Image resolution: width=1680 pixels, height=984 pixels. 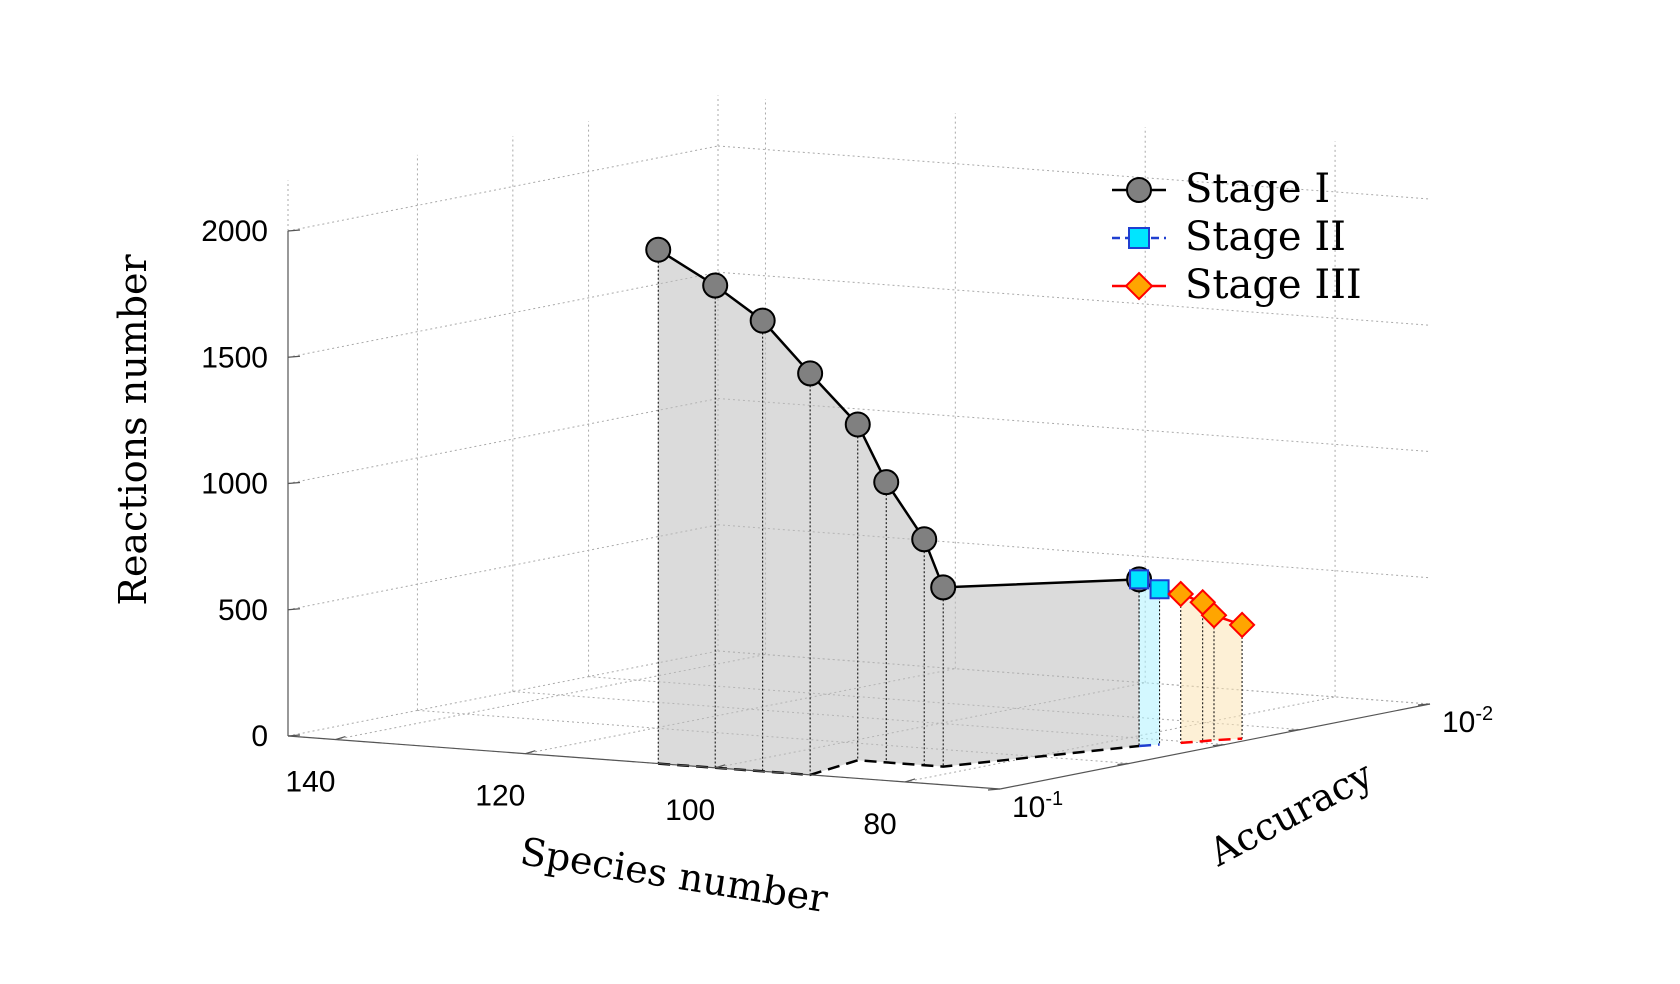 What do you see at coordinates (133, 429) in the screenshot?
I see `z-axis-label: Reactions number` at bounding box center [133, 429].